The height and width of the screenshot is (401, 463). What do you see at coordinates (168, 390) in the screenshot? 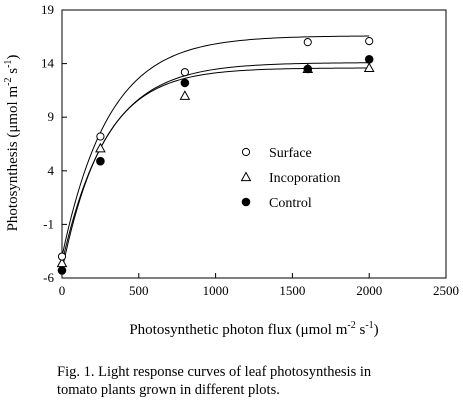
I see `caption-line-2: tomato plants grown in different plots.` at bounding box center [168, 390].